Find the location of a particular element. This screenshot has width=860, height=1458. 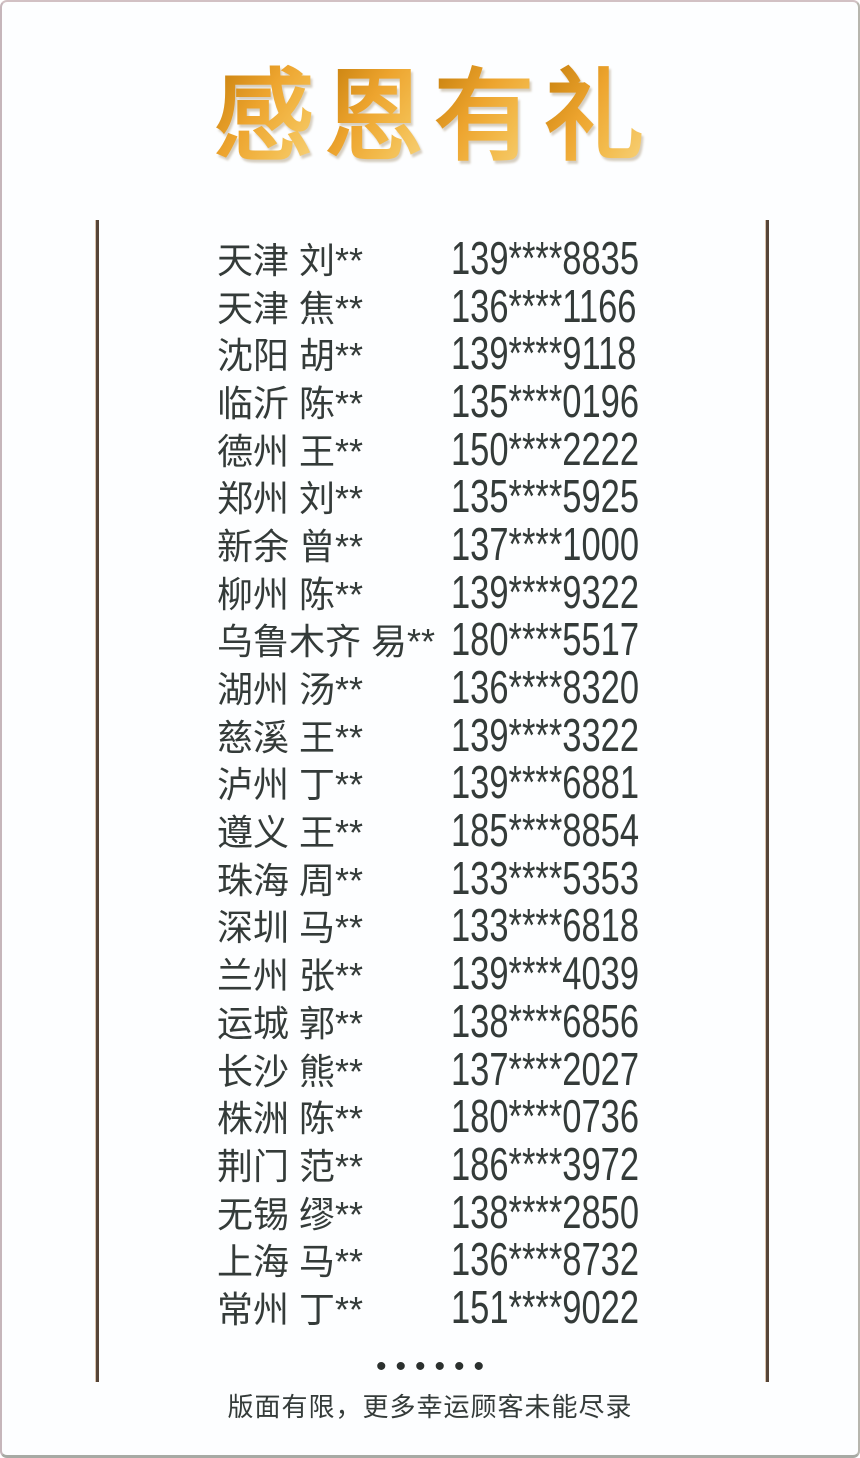

list-item: 沈阳 胡** 139****9118 is located at coordinates (437, 353).